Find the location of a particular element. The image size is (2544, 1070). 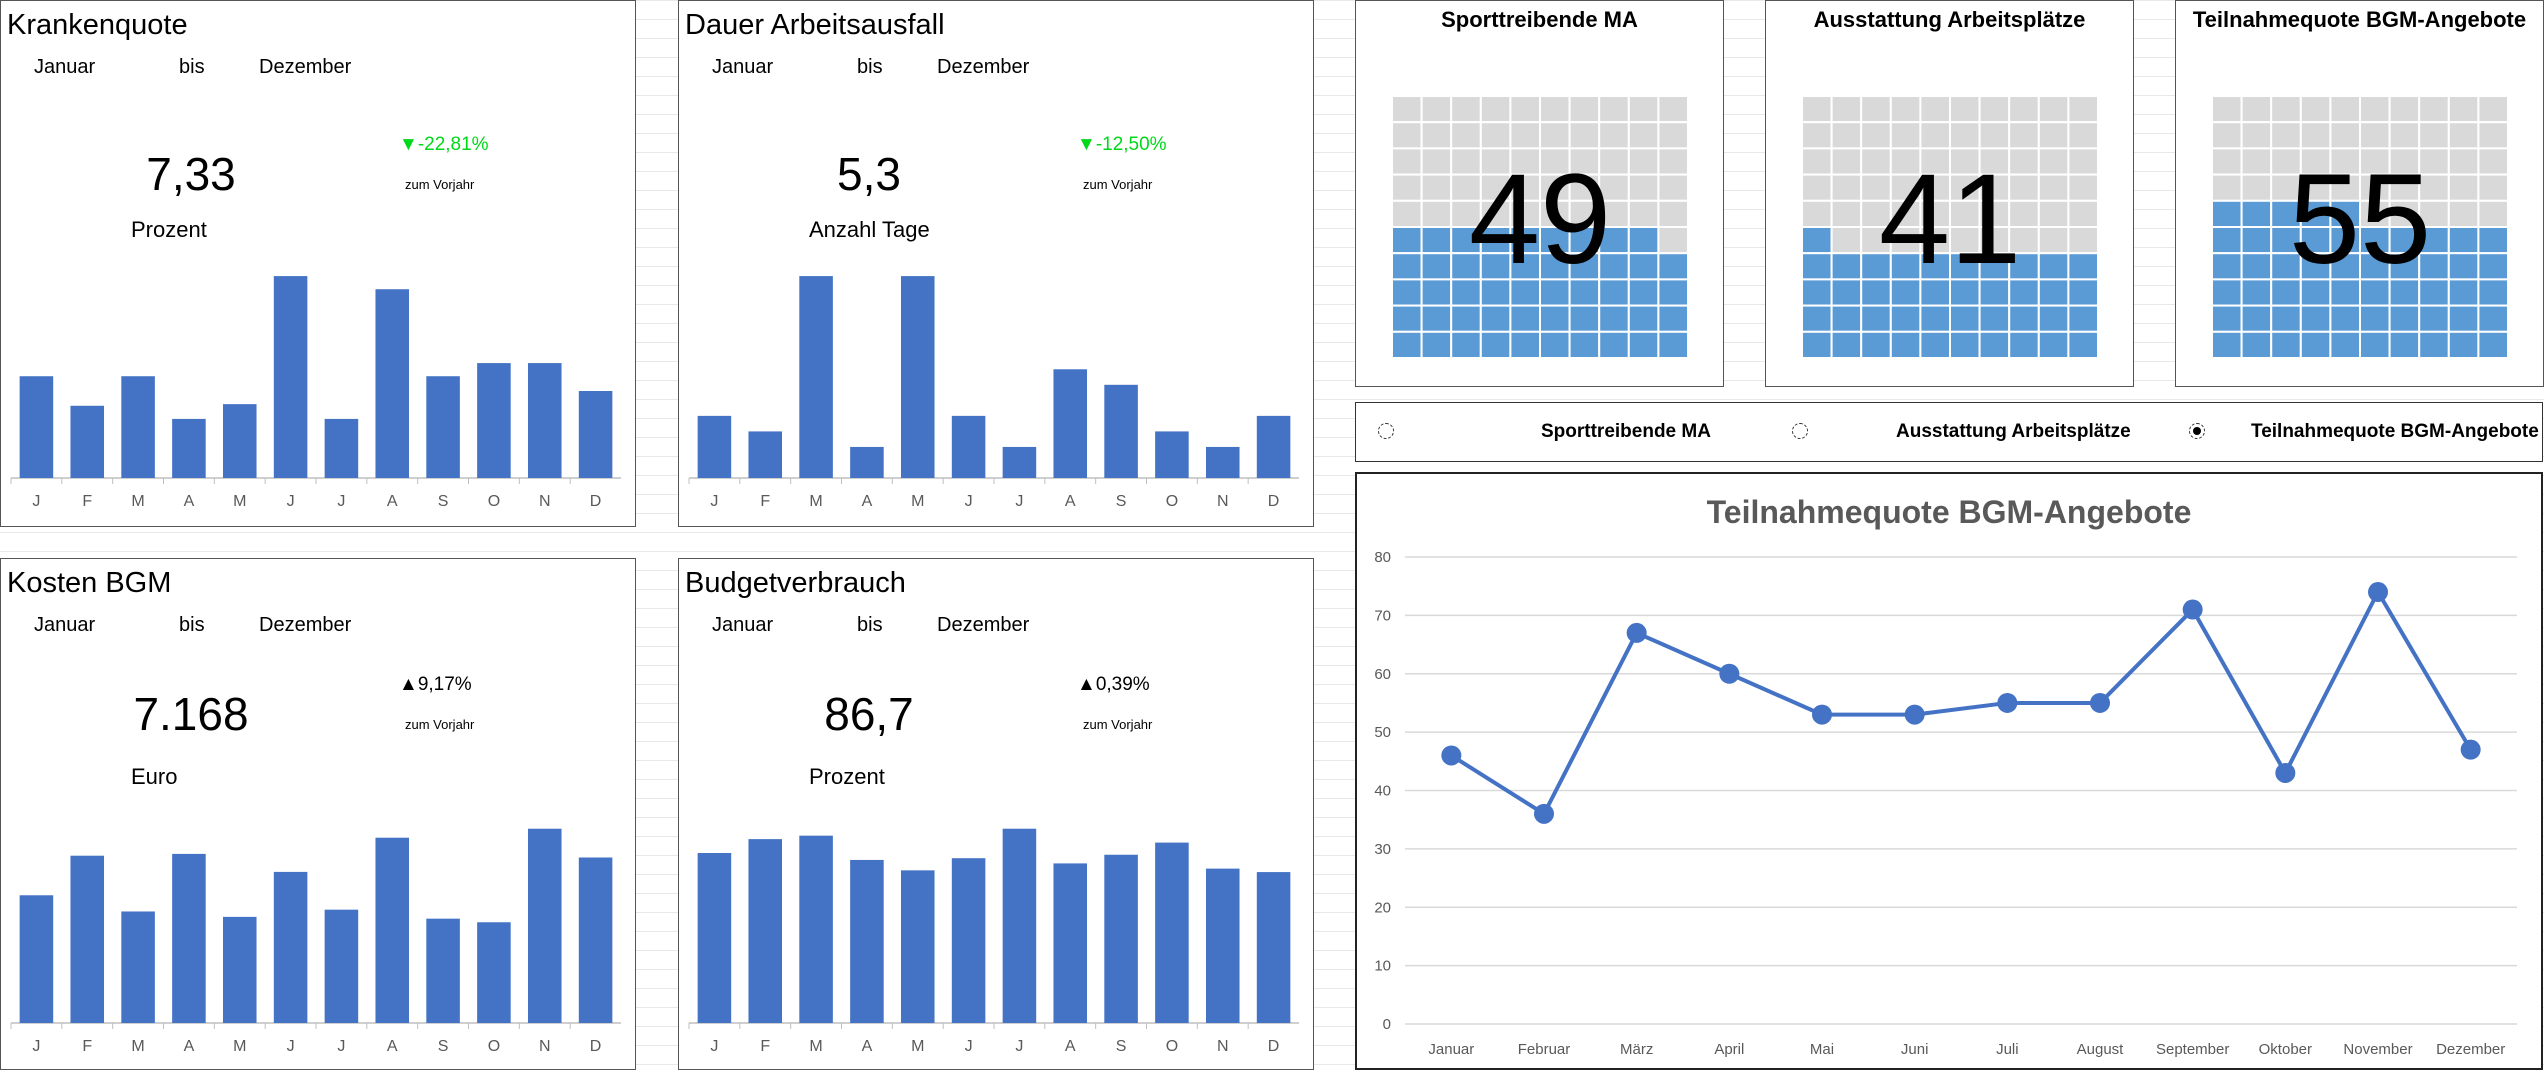

radio-teilnahmequote is located at coordinates (2197, 431).